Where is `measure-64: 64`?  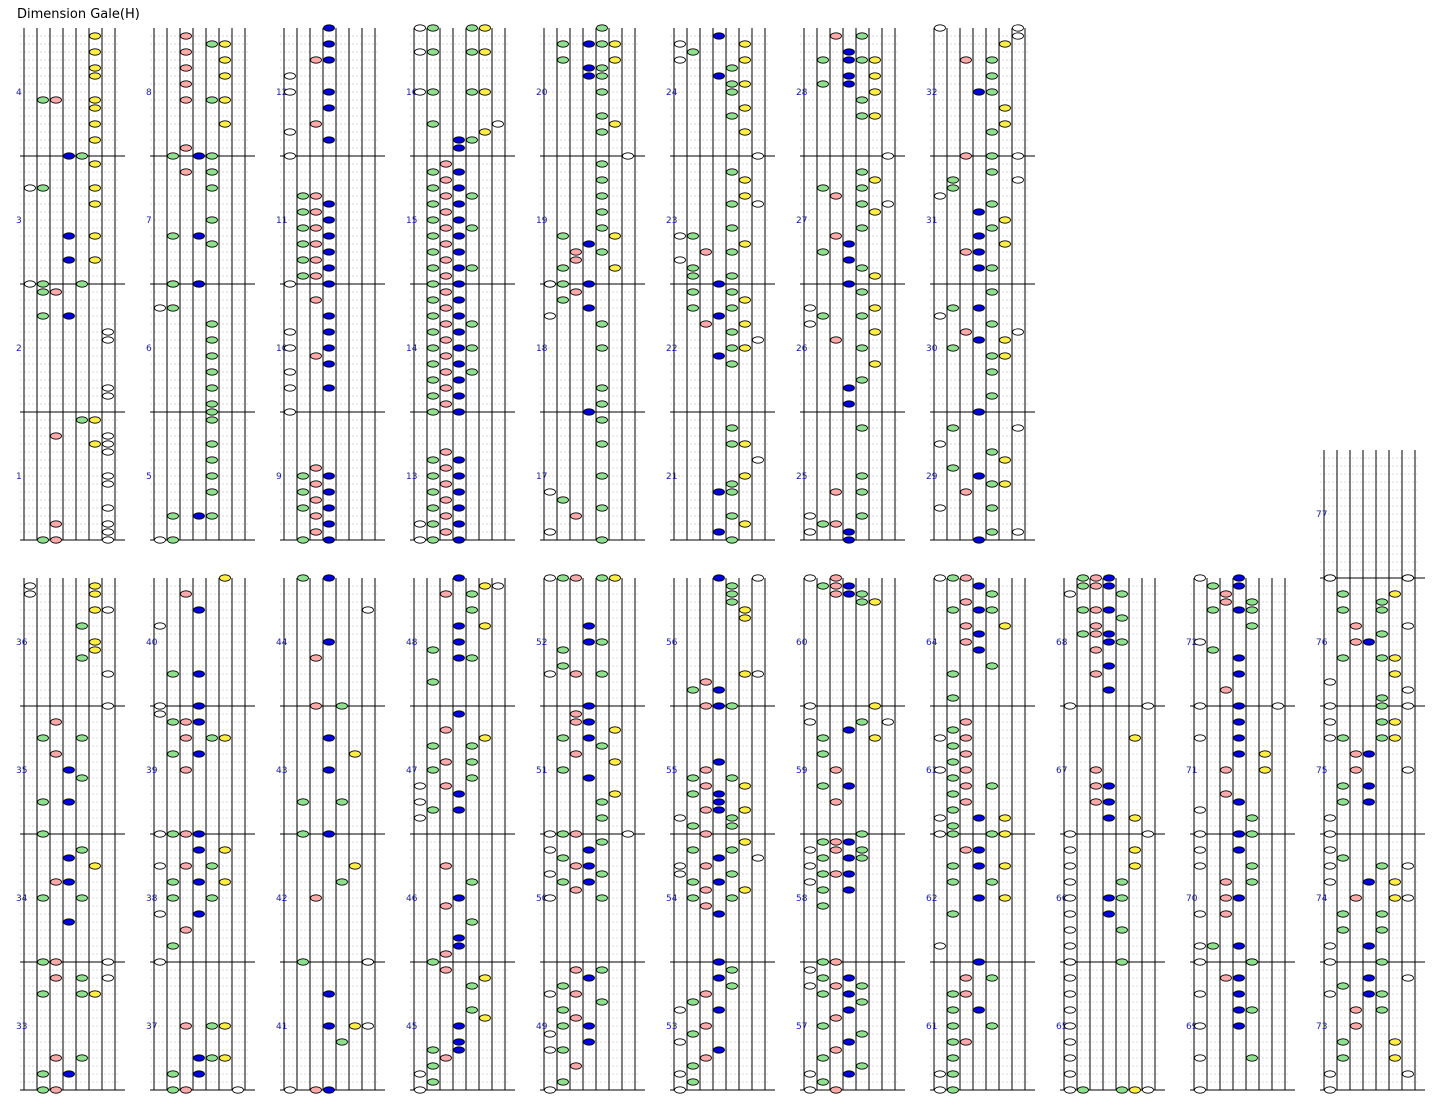
measure-64: 64 is located at coordinates (980, 642).